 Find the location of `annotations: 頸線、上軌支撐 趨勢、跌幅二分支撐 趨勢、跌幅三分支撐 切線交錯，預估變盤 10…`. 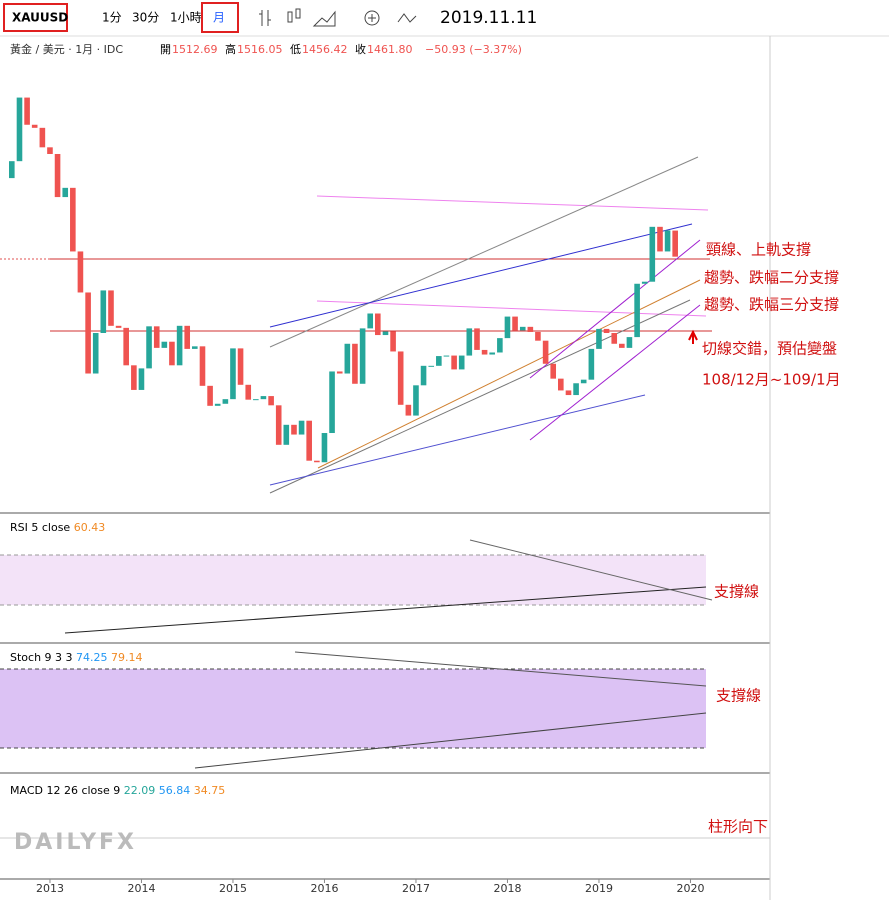

annotations: 頸線、上軌支撐 趨勢、跌幅二分支撐 趨勢、跌幅三分支撐 切線交錯，預估變盤 10… is located at coordinates (771, 315).